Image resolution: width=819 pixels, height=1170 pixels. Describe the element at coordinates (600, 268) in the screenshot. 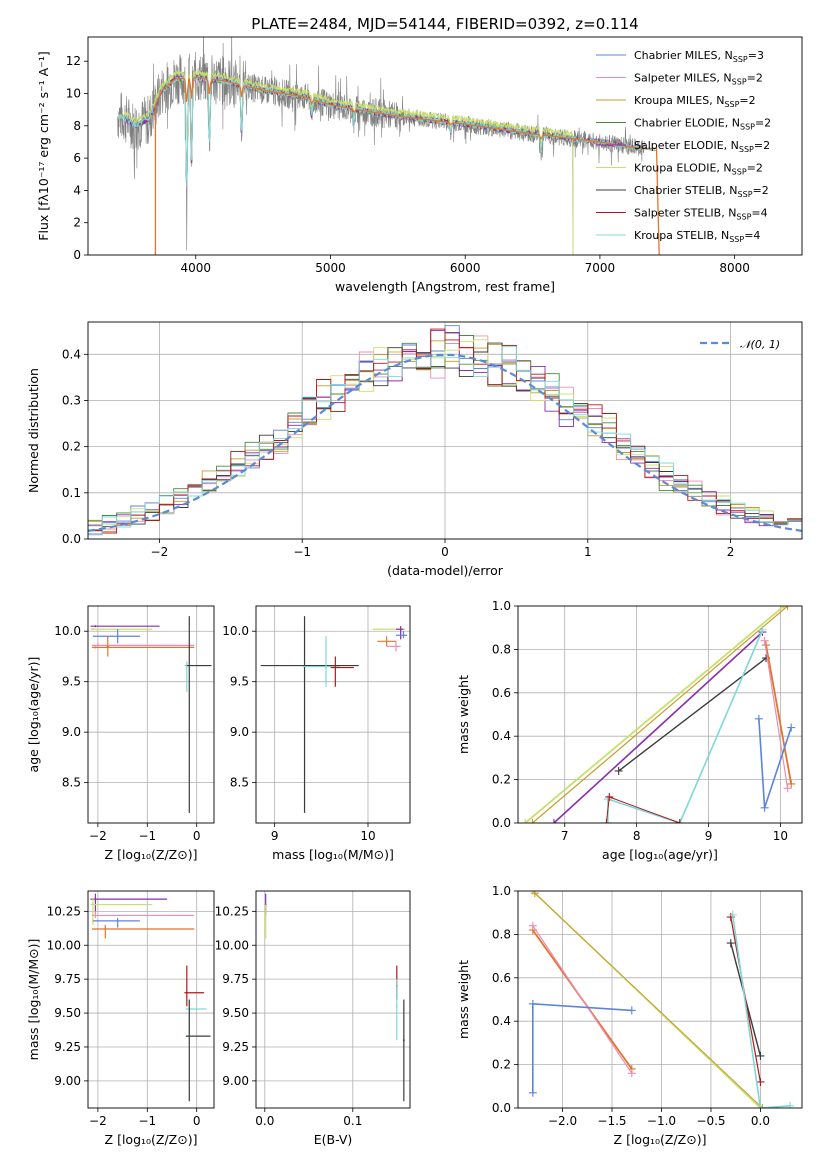

I see `x-tick-label: 7000` at that location.